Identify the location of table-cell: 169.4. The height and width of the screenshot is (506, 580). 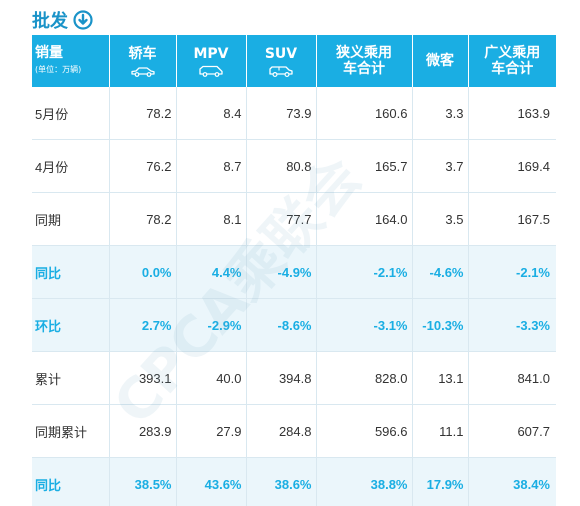
(512, 166).